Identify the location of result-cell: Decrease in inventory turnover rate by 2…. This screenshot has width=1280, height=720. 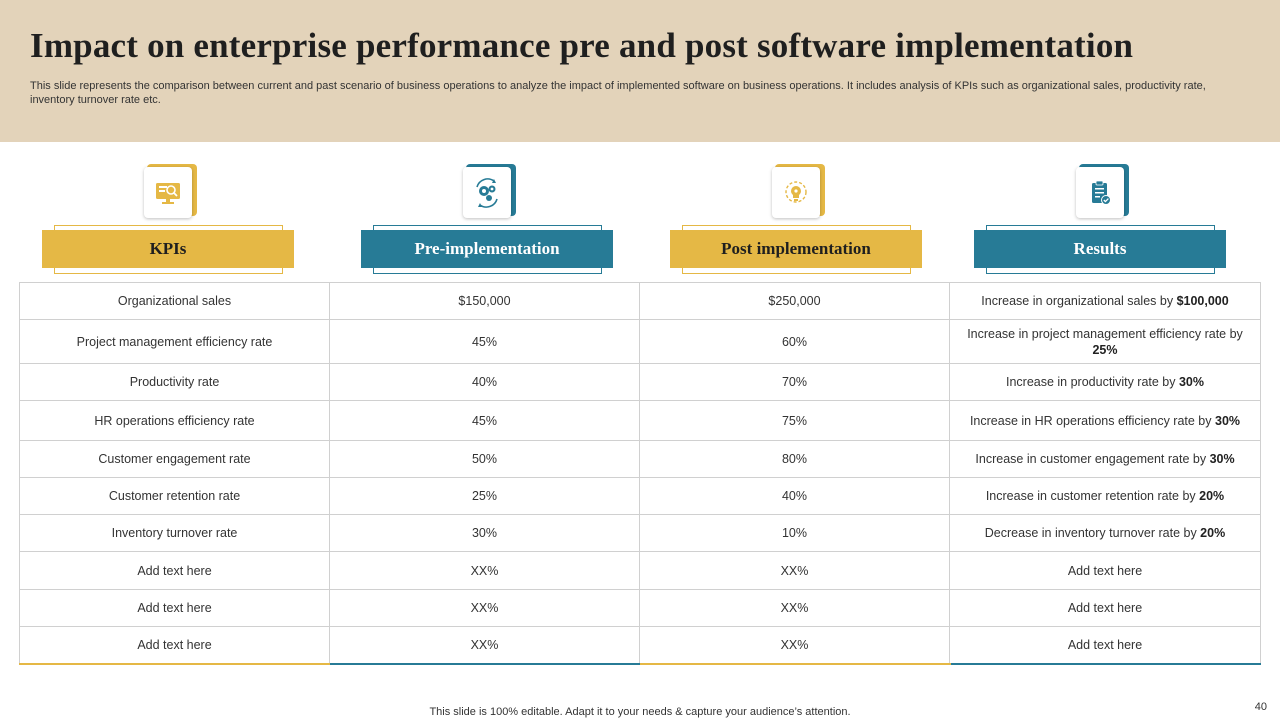
(1105, 533).